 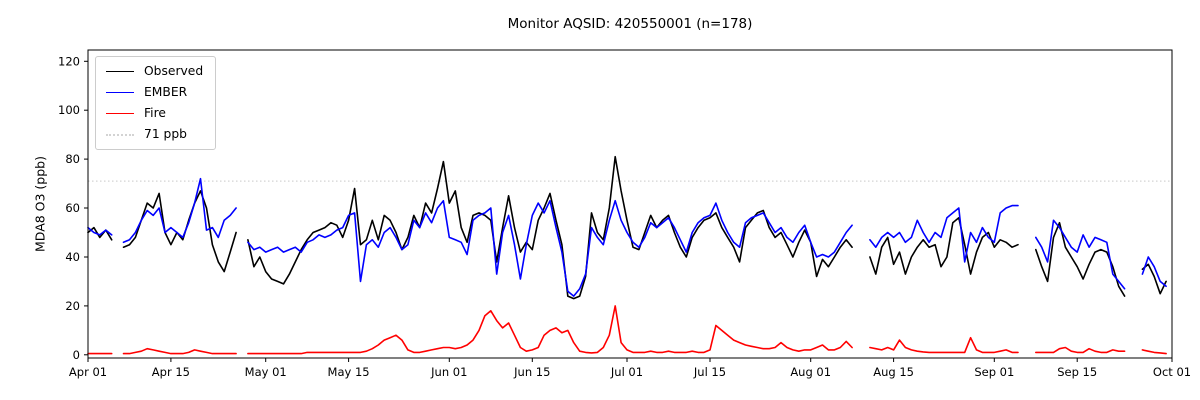 I want to click on legend: Observed EMBER Fire 71 ppb, so click(x=156, y=103).